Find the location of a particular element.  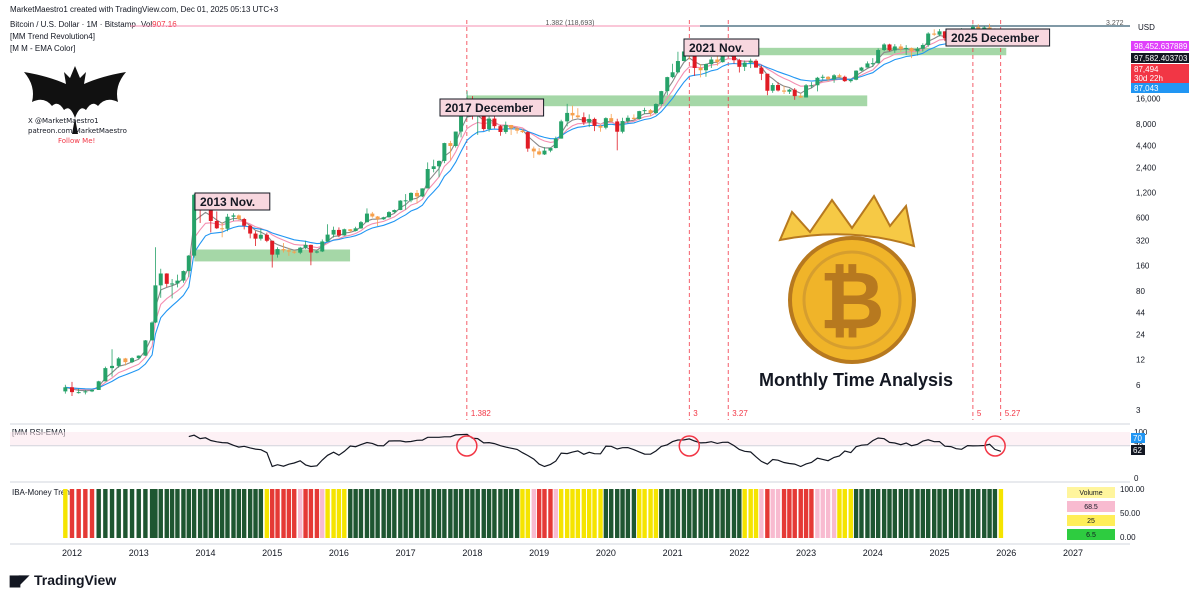

money-legend-label: 25 is located at coordinates (1091, 521).